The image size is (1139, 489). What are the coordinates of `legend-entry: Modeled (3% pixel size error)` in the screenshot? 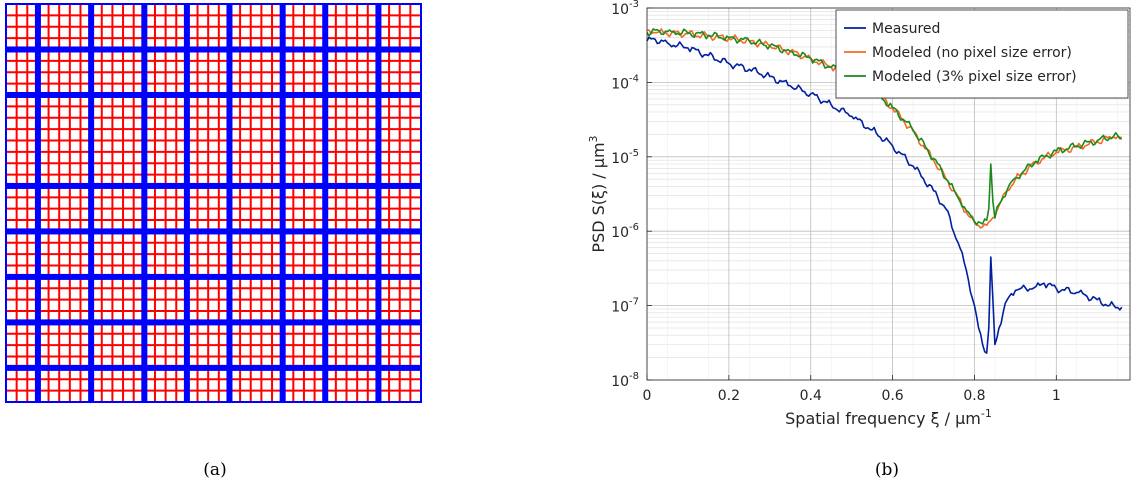 It's located at (974, 77).